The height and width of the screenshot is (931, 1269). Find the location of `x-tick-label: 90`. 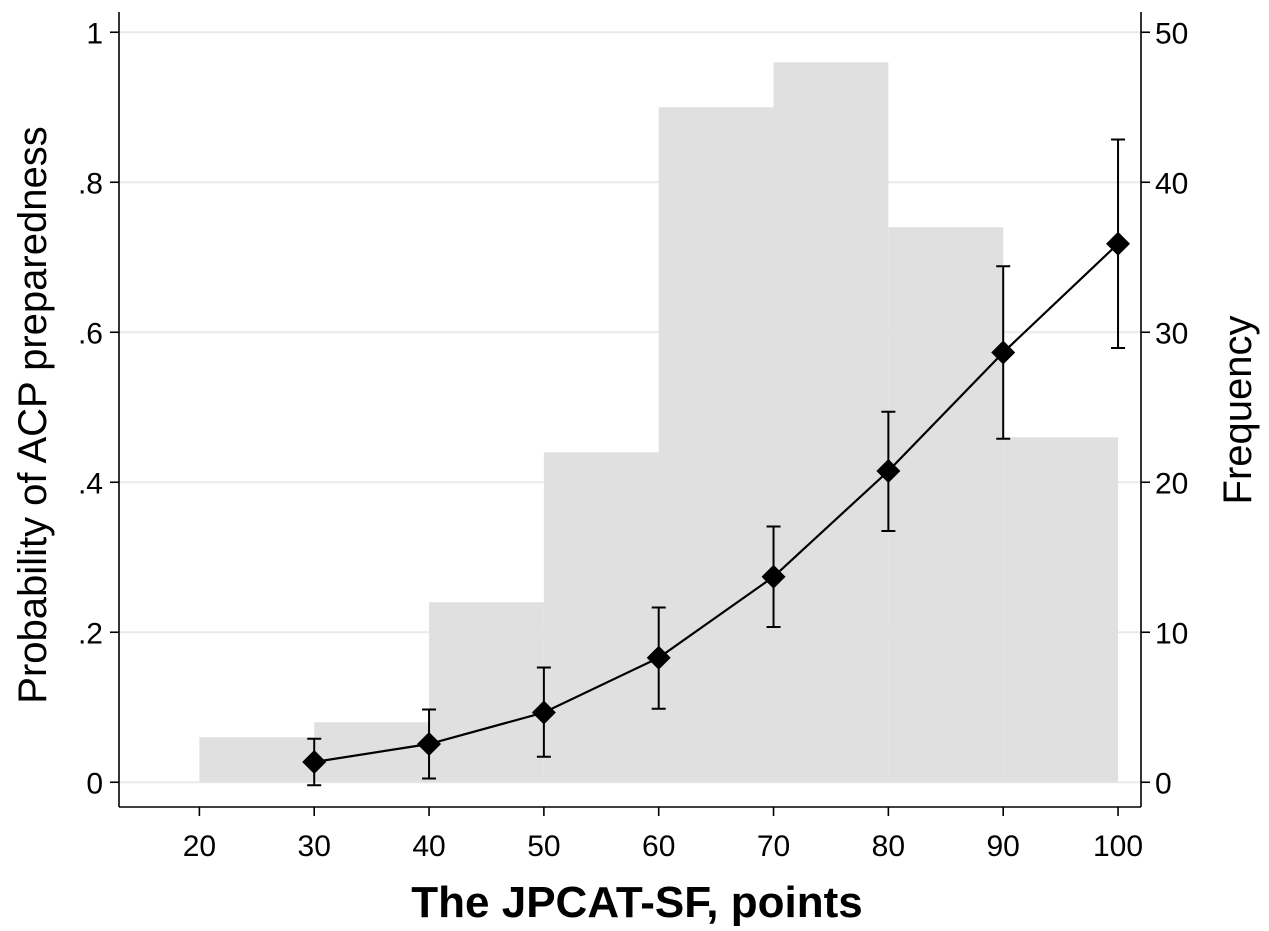

x-tick-label: 90 is located at coordinates (1003, 846).